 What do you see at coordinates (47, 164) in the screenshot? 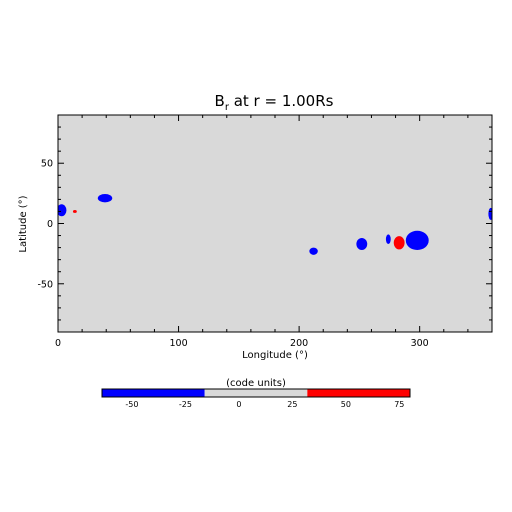
I see `y-tick-label: 50` at bounding box center [47, 164].